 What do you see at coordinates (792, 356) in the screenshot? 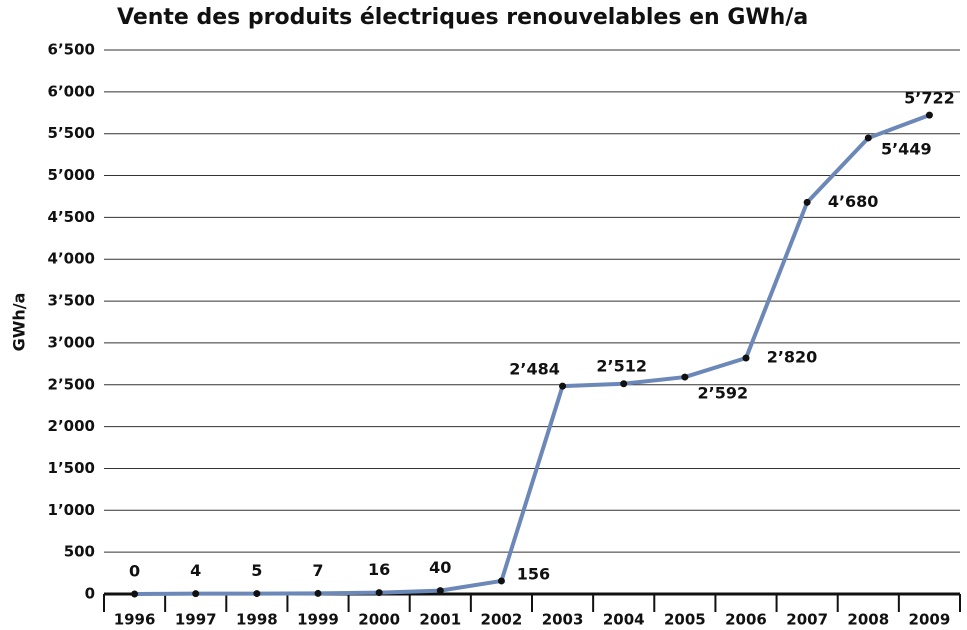
I see `data-label: 2’820` at bounding box center [792, 356].